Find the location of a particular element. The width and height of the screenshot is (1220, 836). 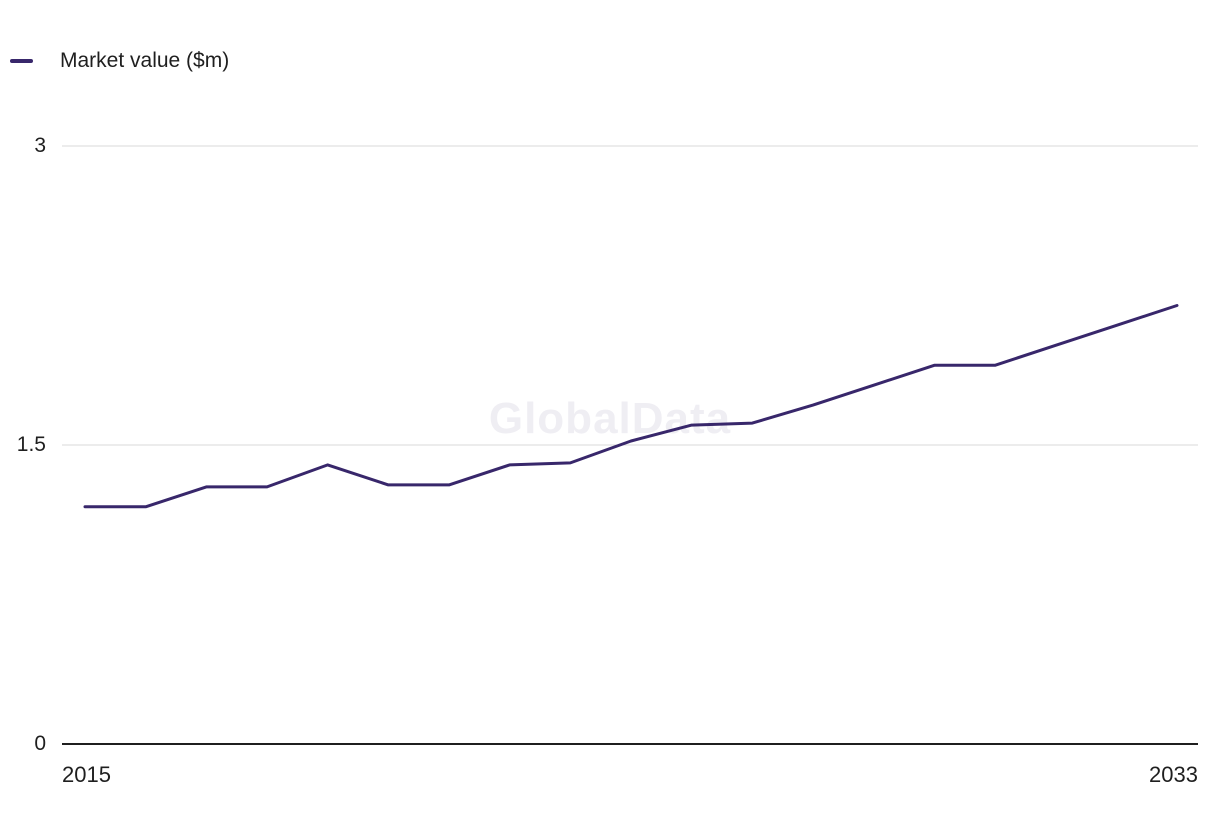

y-axis-tick-label-0: 0 is located at coordinates (40, 743).